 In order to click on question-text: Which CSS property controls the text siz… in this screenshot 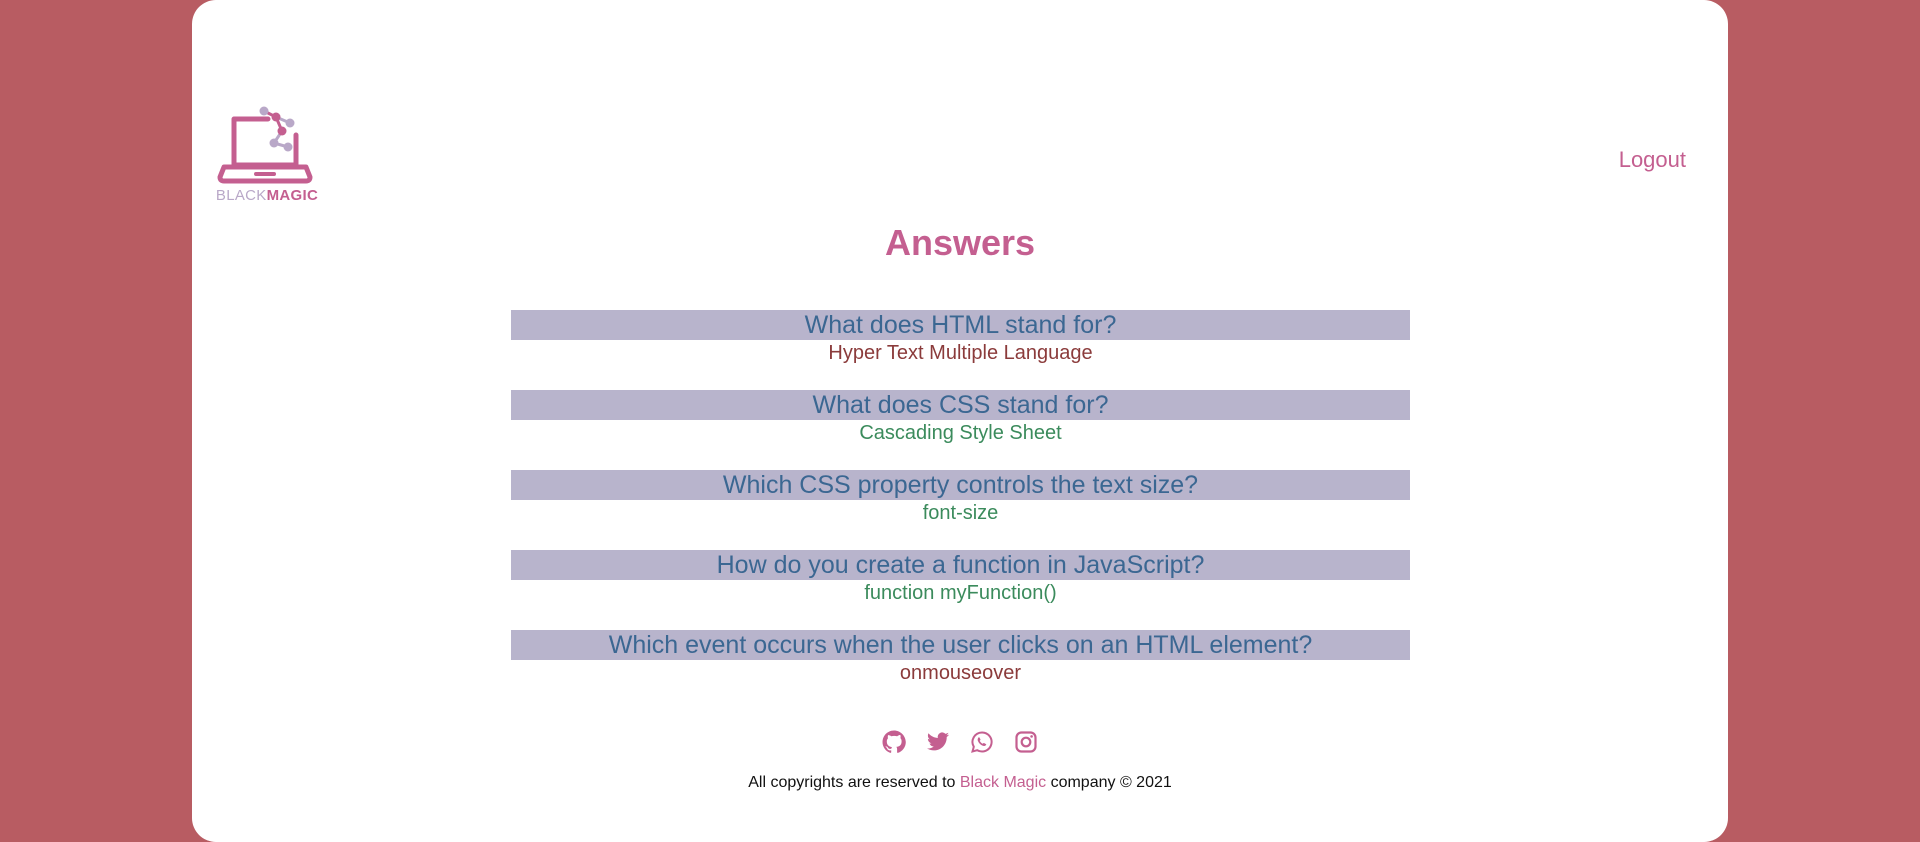, I will do `click(960, 485)`.